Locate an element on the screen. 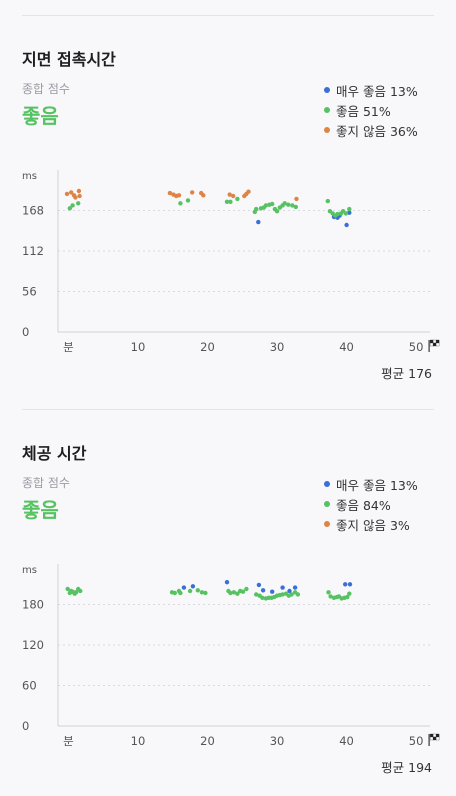  legend-item-good: 좋음 51% is located at coordinates (371, 110).